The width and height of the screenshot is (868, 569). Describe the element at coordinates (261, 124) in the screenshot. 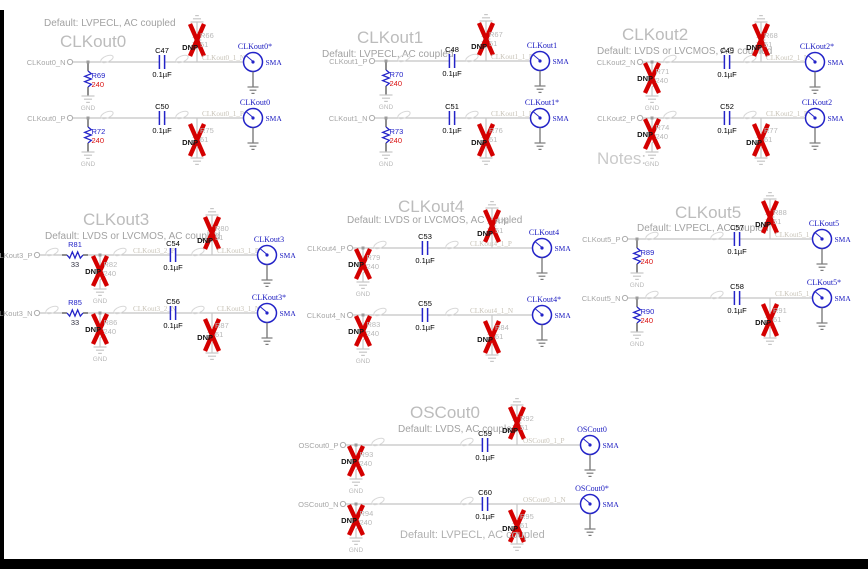

I see `sma-connector-clkout0: CLKout0 SMA` at that location.